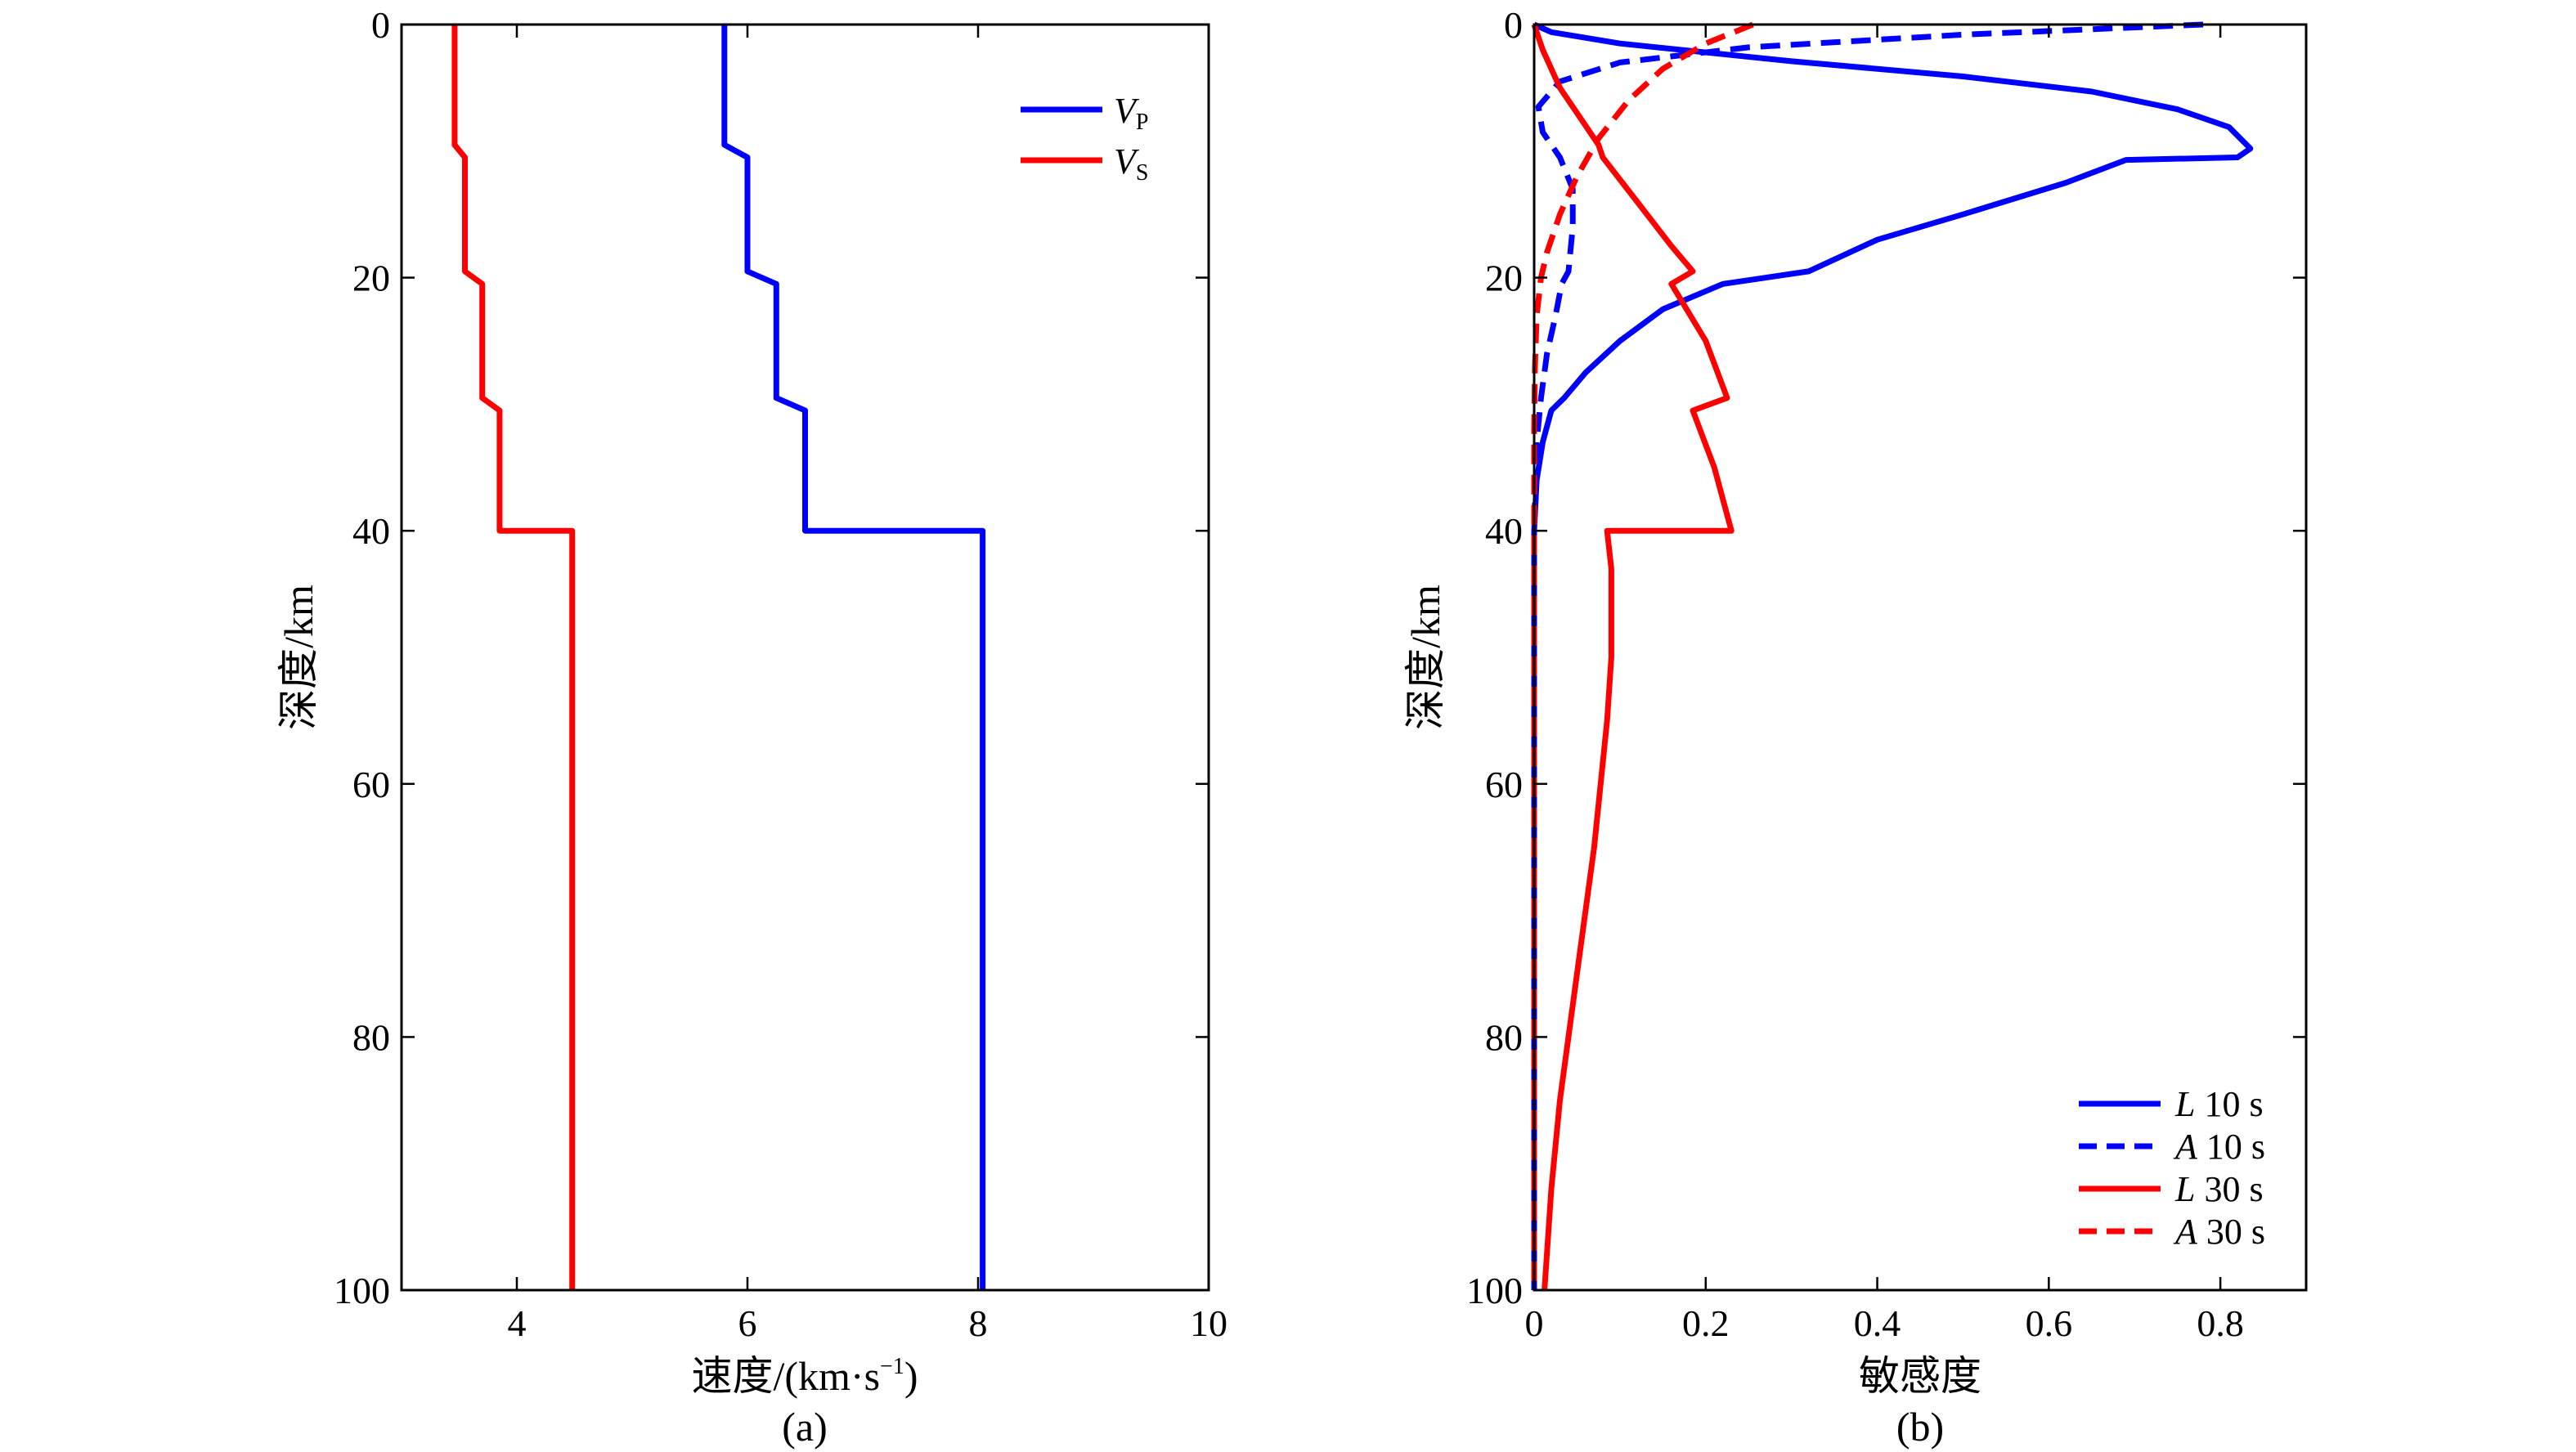  Describe the element at coordinates (2219, 1104) in the screenshot. I see `legend-label-l10: L 10 s` at that location.